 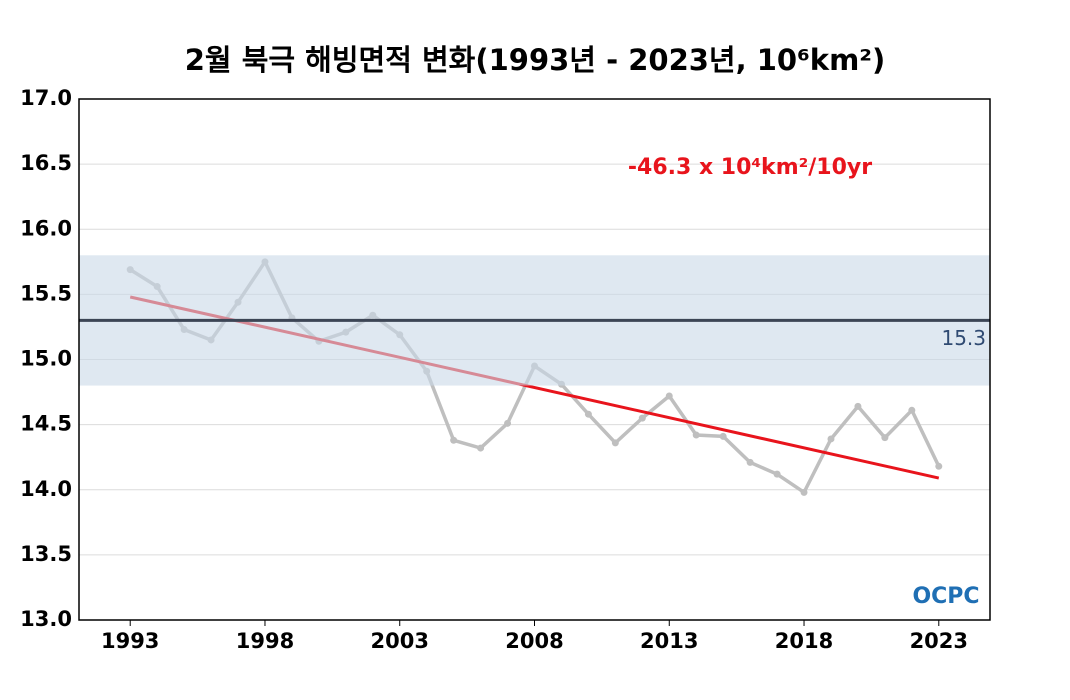 I want to click on annotation: -46.3 x 10⁴km²/10yr, so click(x=750, y=167).